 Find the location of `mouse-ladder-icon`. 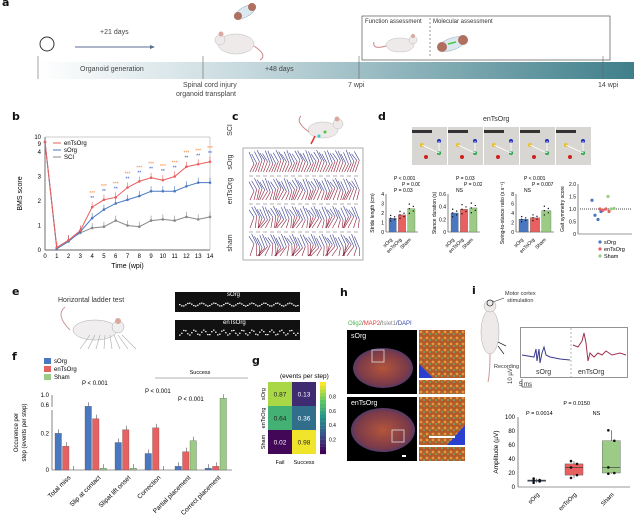

mouse-ladder-icon is located at coordinates (98, 328).